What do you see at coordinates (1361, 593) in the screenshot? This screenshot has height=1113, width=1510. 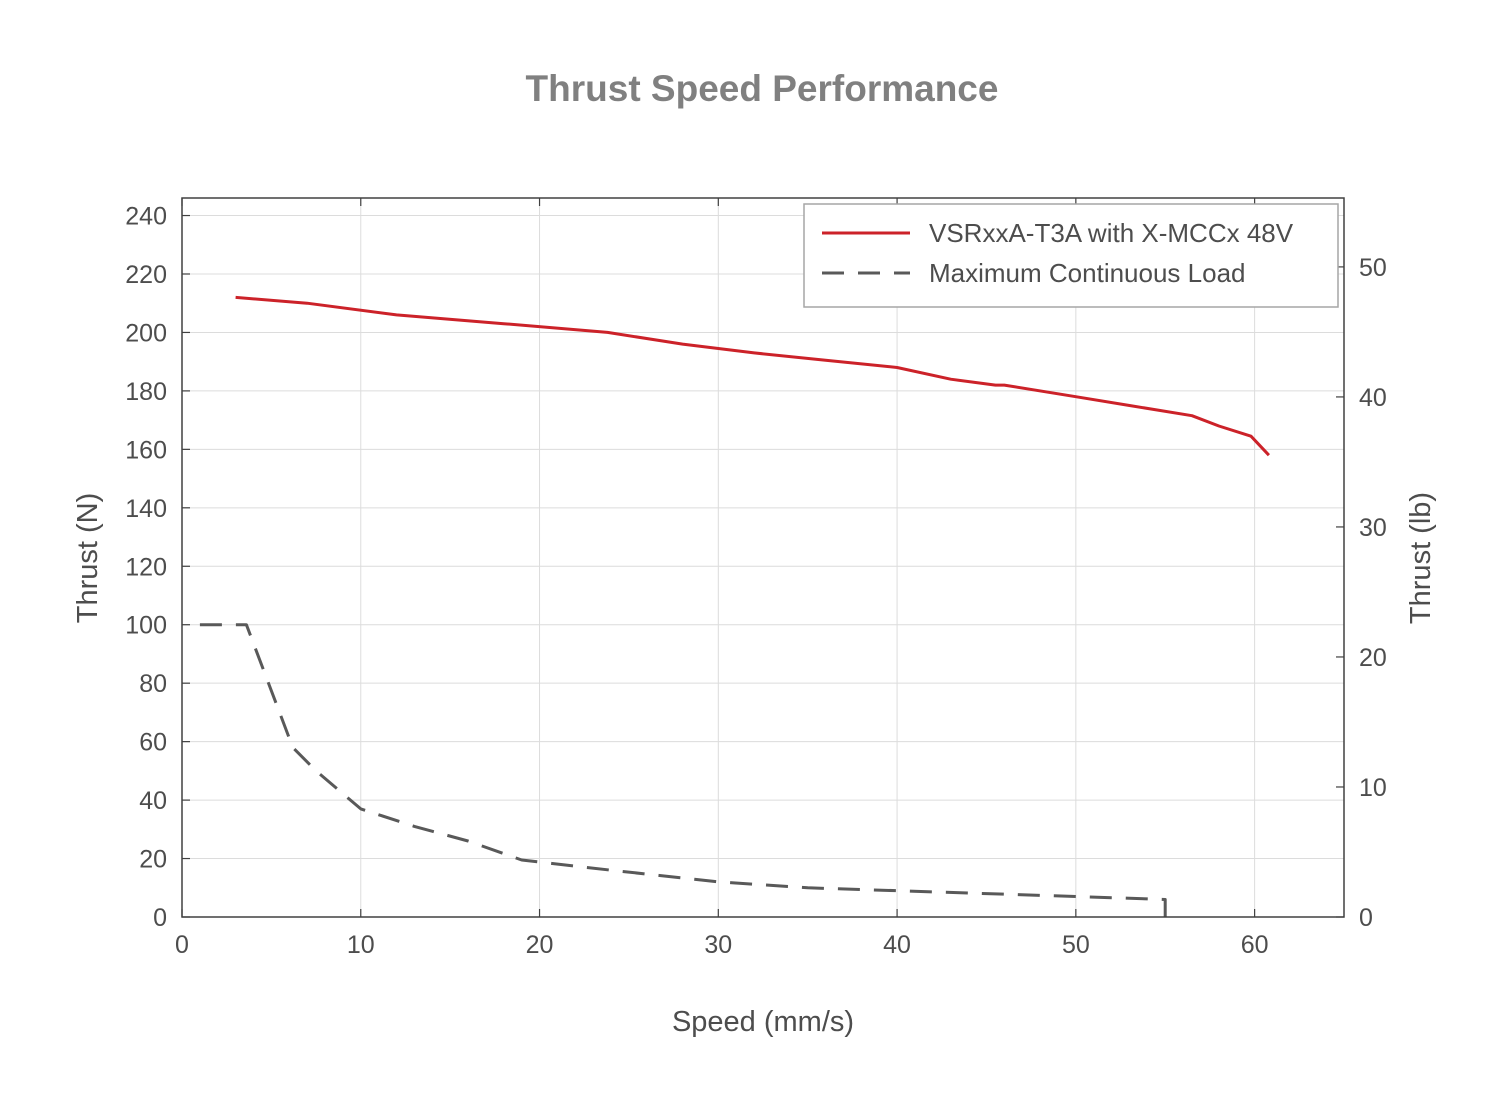 I see `y2-axis-ticks: 0 10 20 30 40 50` at bounding box center [1361, 593].